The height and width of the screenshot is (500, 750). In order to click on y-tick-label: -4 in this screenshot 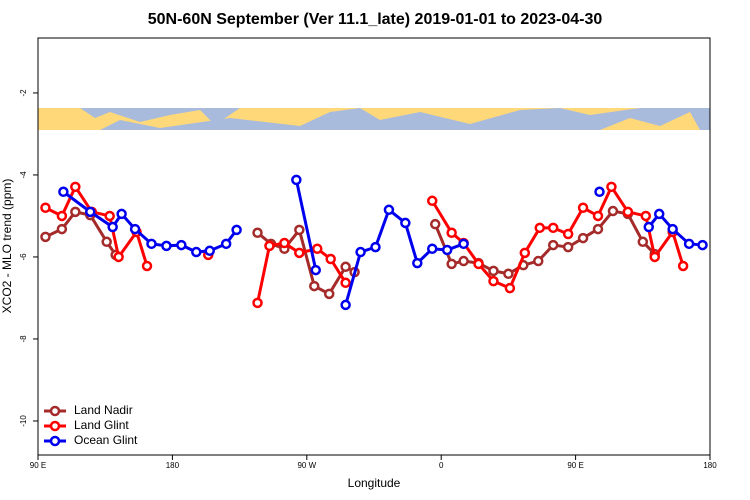, I will do `click(23, 175)`.